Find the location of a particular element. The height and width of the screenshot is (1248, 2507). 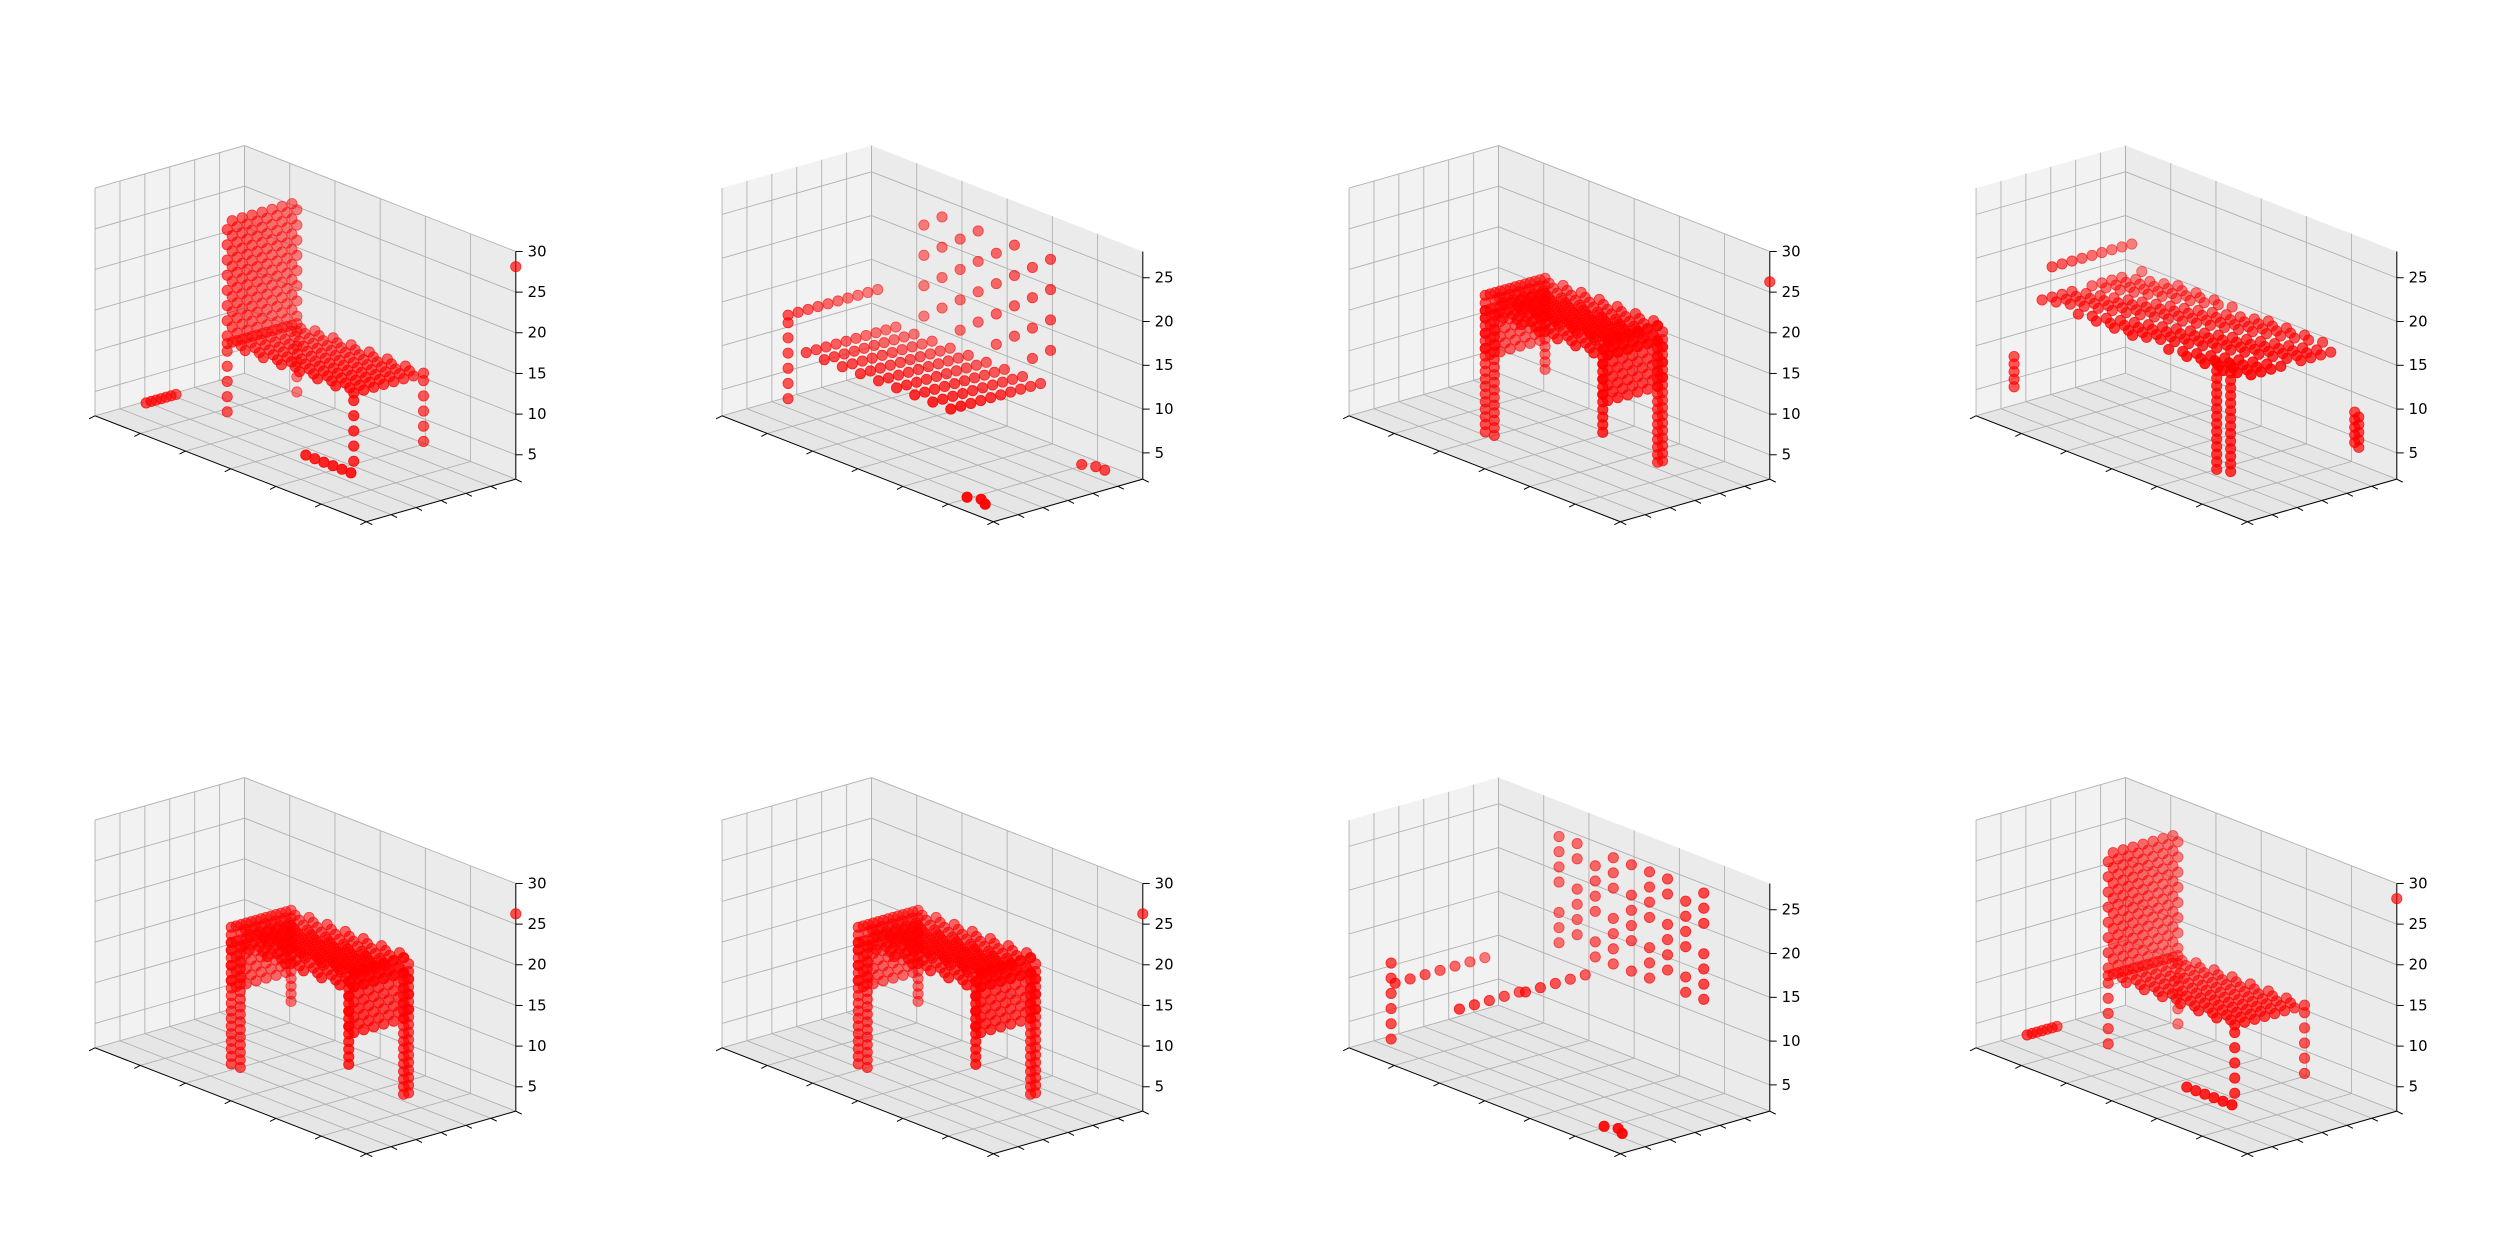

chart-panel-7: 5 10 15 20 25 is located at coordinates (1571, 967).